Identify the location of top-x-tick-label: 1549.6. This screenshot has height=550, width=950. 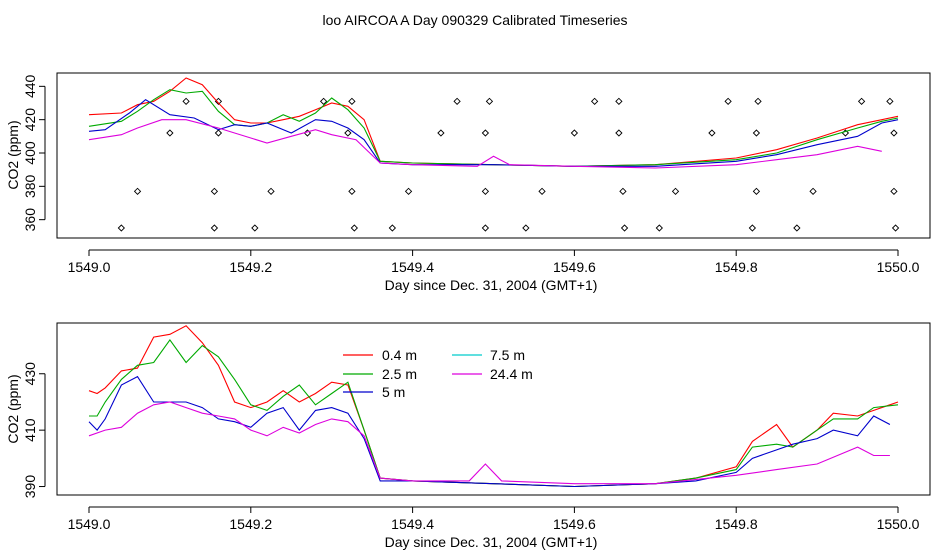
(574, 267).